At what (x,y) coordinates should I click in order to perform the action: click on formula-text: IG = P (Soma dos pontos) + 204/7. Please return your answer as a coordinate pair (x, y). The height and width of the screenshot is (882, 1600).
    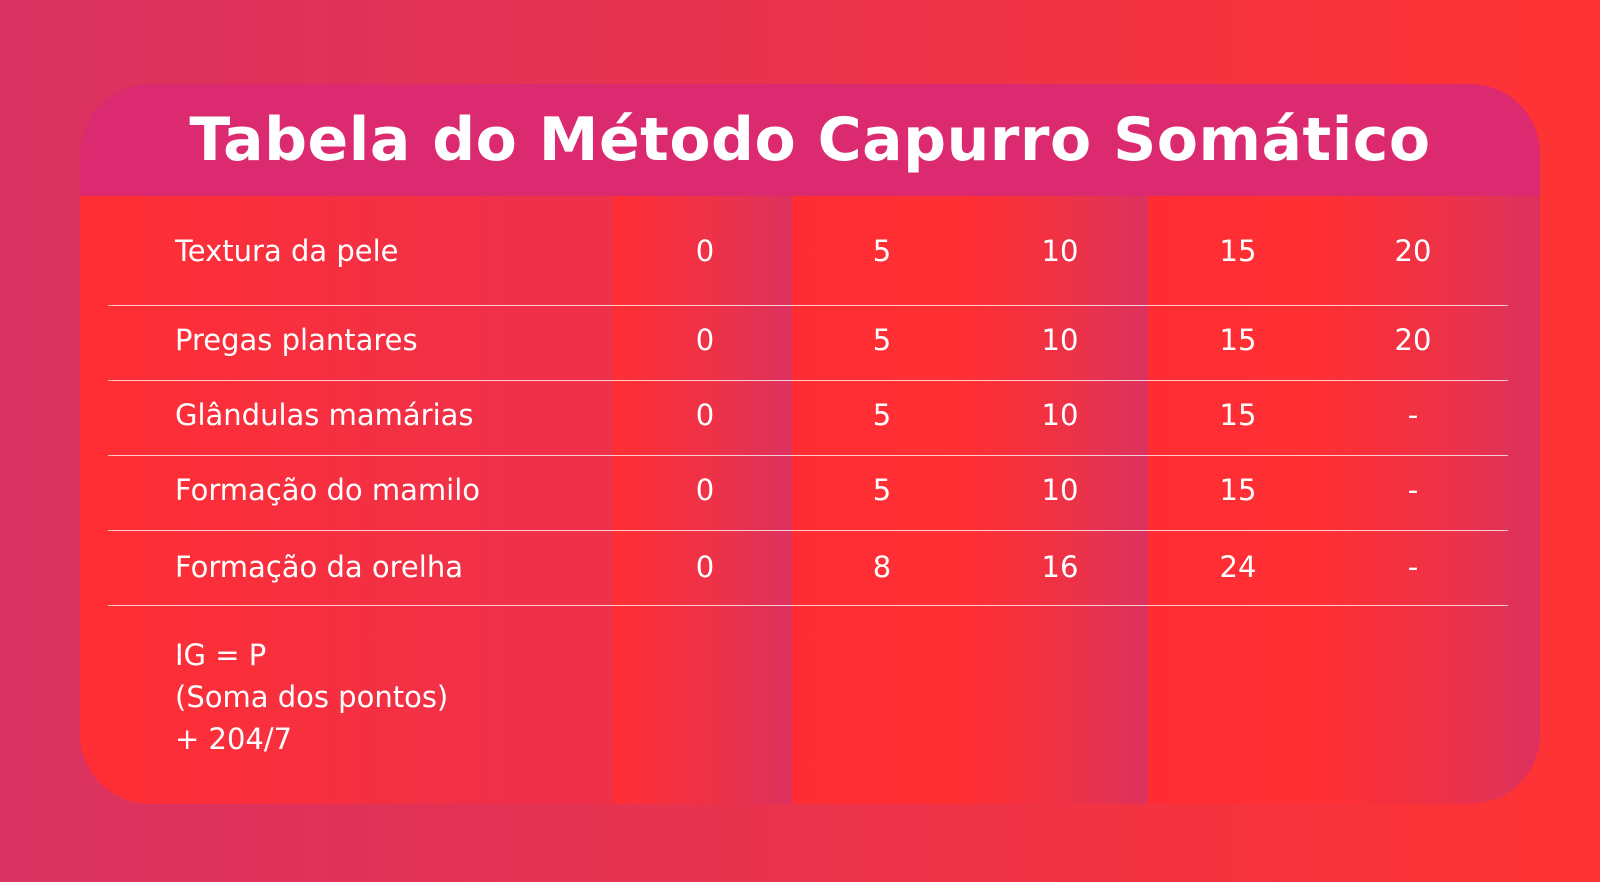
    Looking at the image, I should click on (311, 697).